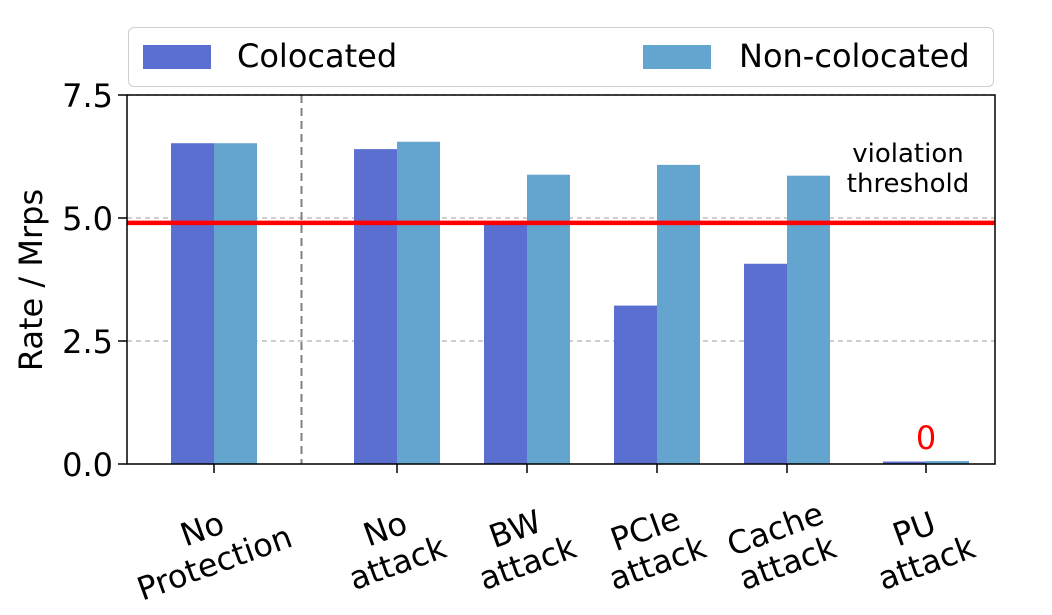 This screenshot has width=1052, height=615. What do you see at coordinates (521, 546) in the screenshot?
I see `x-tick-label: BWattack` at bounding box center [521, 546].